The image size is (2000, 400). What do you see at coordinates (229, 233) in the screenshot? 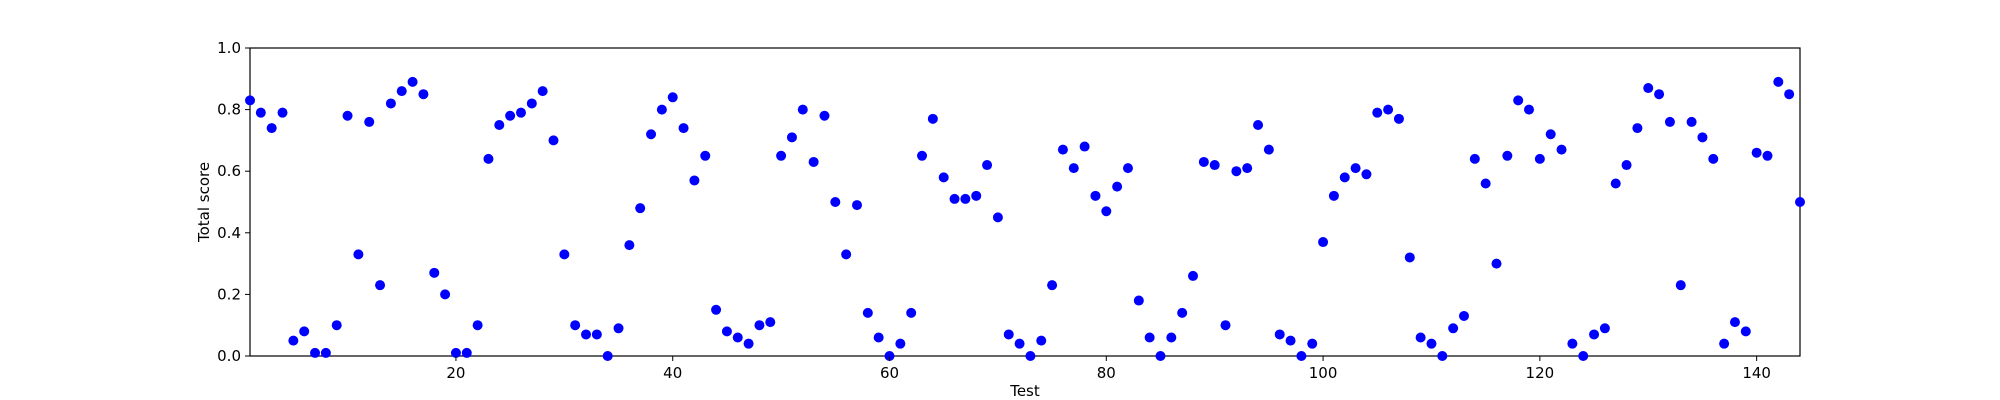
I see `y-tick-label: 0.4` at bounding box center [229, 233].